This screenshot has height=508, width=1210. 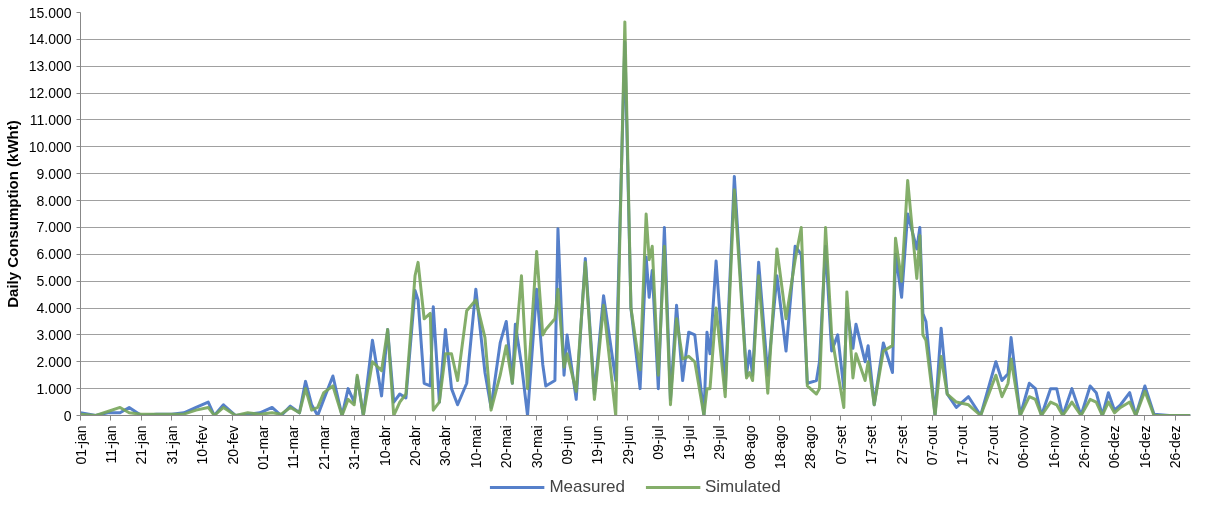 What do you see at coordinates (141, 445) in the screenshot?
I see `x-tick-label: 21-jan` at bounding box center [141, 445].